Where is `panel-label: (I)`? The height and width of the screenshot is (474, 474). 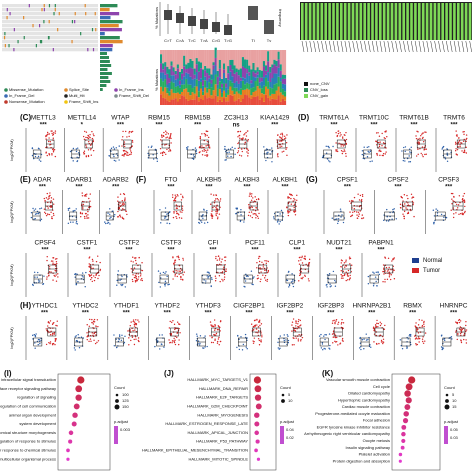 panel-label: (I) is located at coordinates (8, 373).